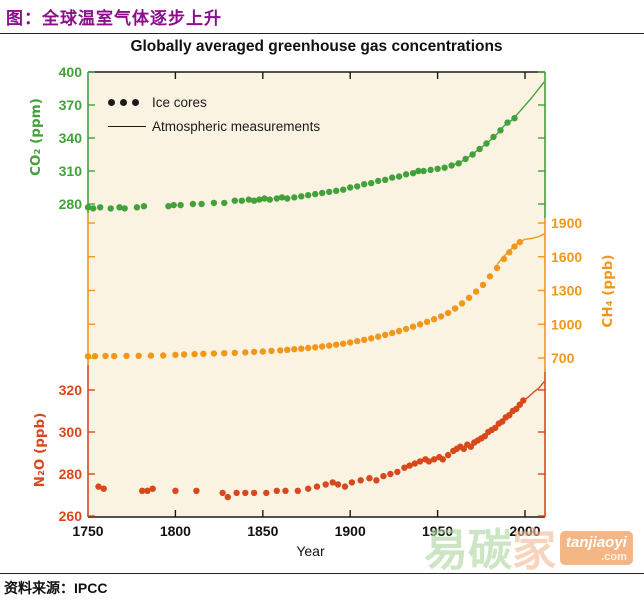 This screenshot has height=600, width=644. I want to click on watermark-domain: .com, so click(614, 557).